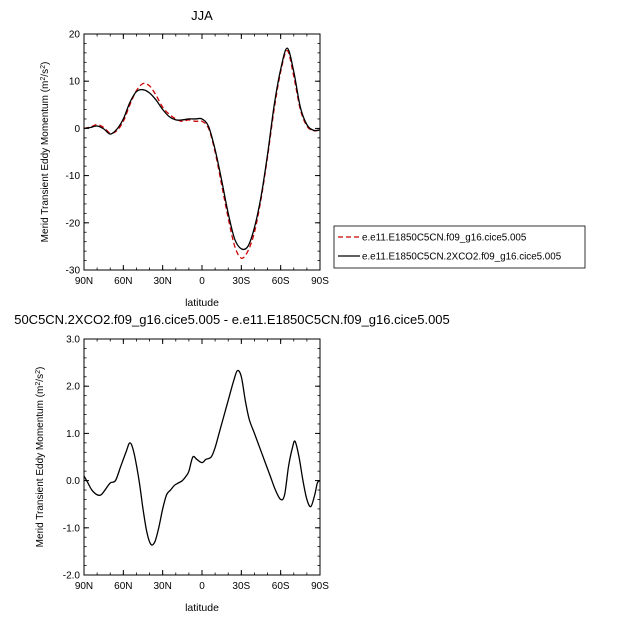 Image resolution: width=621 pixels, height=621 pixels. Describe the element at coordinates (75, 82) in the screenshot. I see `y-tick-label: 10` at that location.